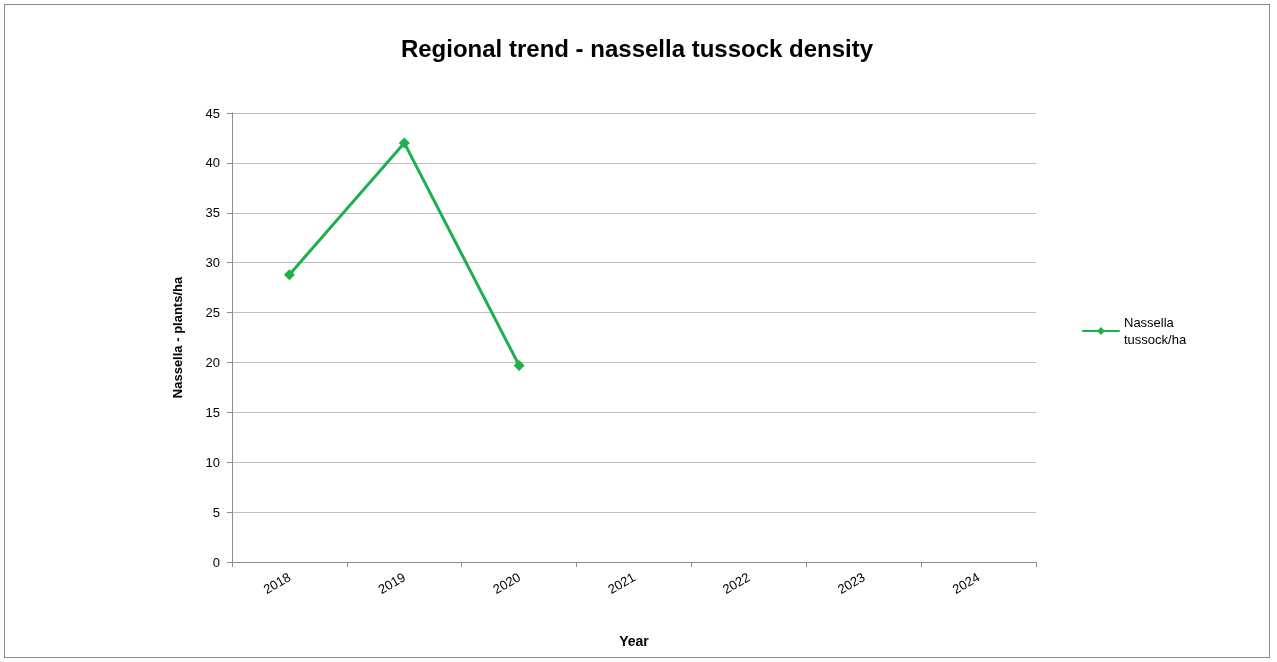  What do you see at coordinates (506, 583) in the screenshot?
I see `x-tick-label: 2020` at bounding box center [506, 583].